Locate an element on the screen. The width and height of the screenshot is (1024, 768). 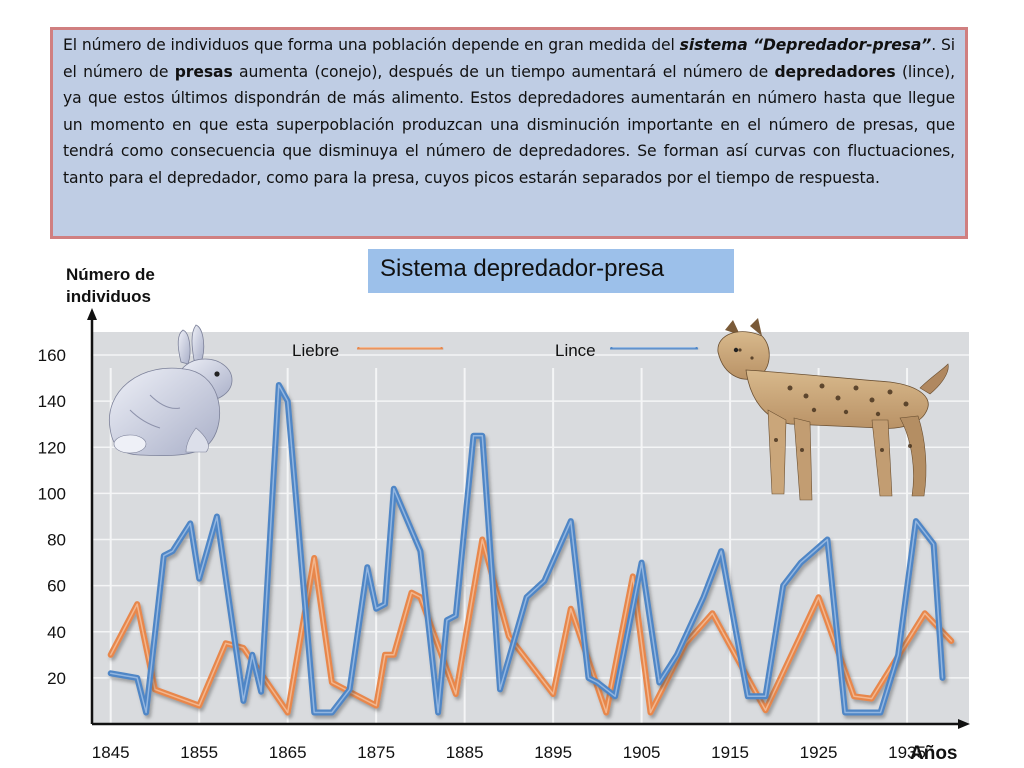
intro-text-3: . Si el número de is located at coordinates (509, 58).